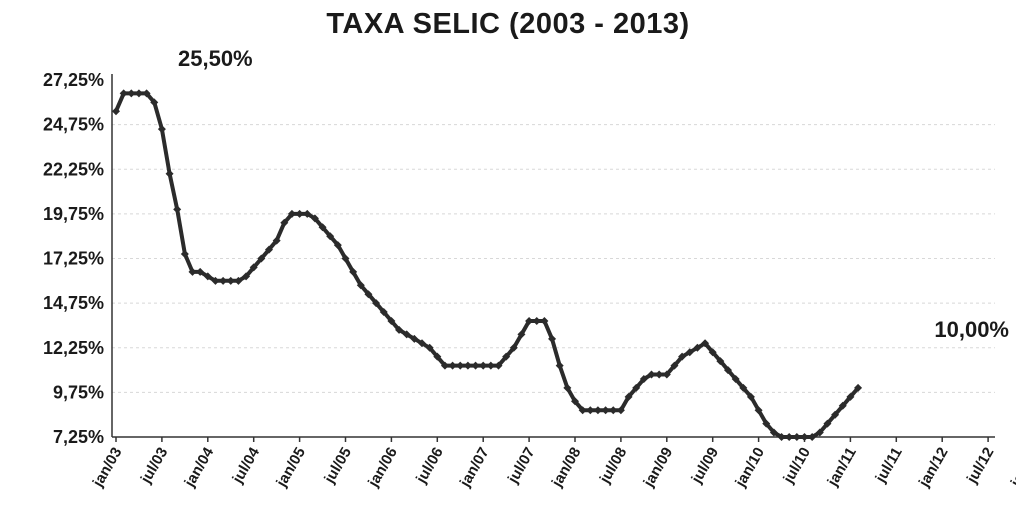 The height and width of the screenshot is (516, 1016). I want to click on y-tick-label: 24,75%, so click(73, 125).